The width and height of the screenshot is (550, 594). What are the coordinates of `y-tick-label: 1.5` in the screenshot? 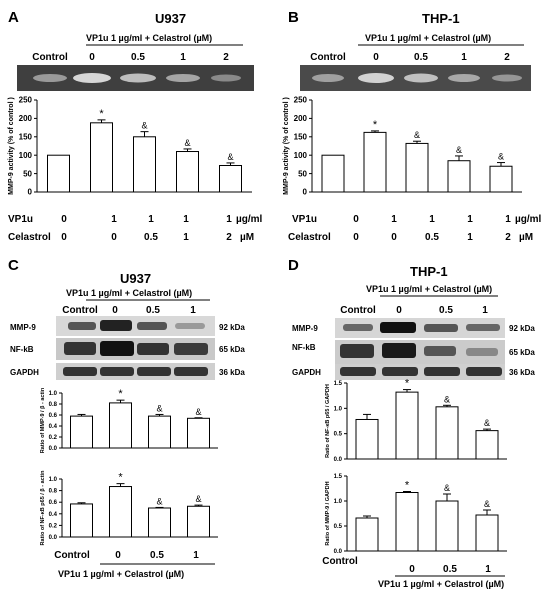 It's located at (338, 477).